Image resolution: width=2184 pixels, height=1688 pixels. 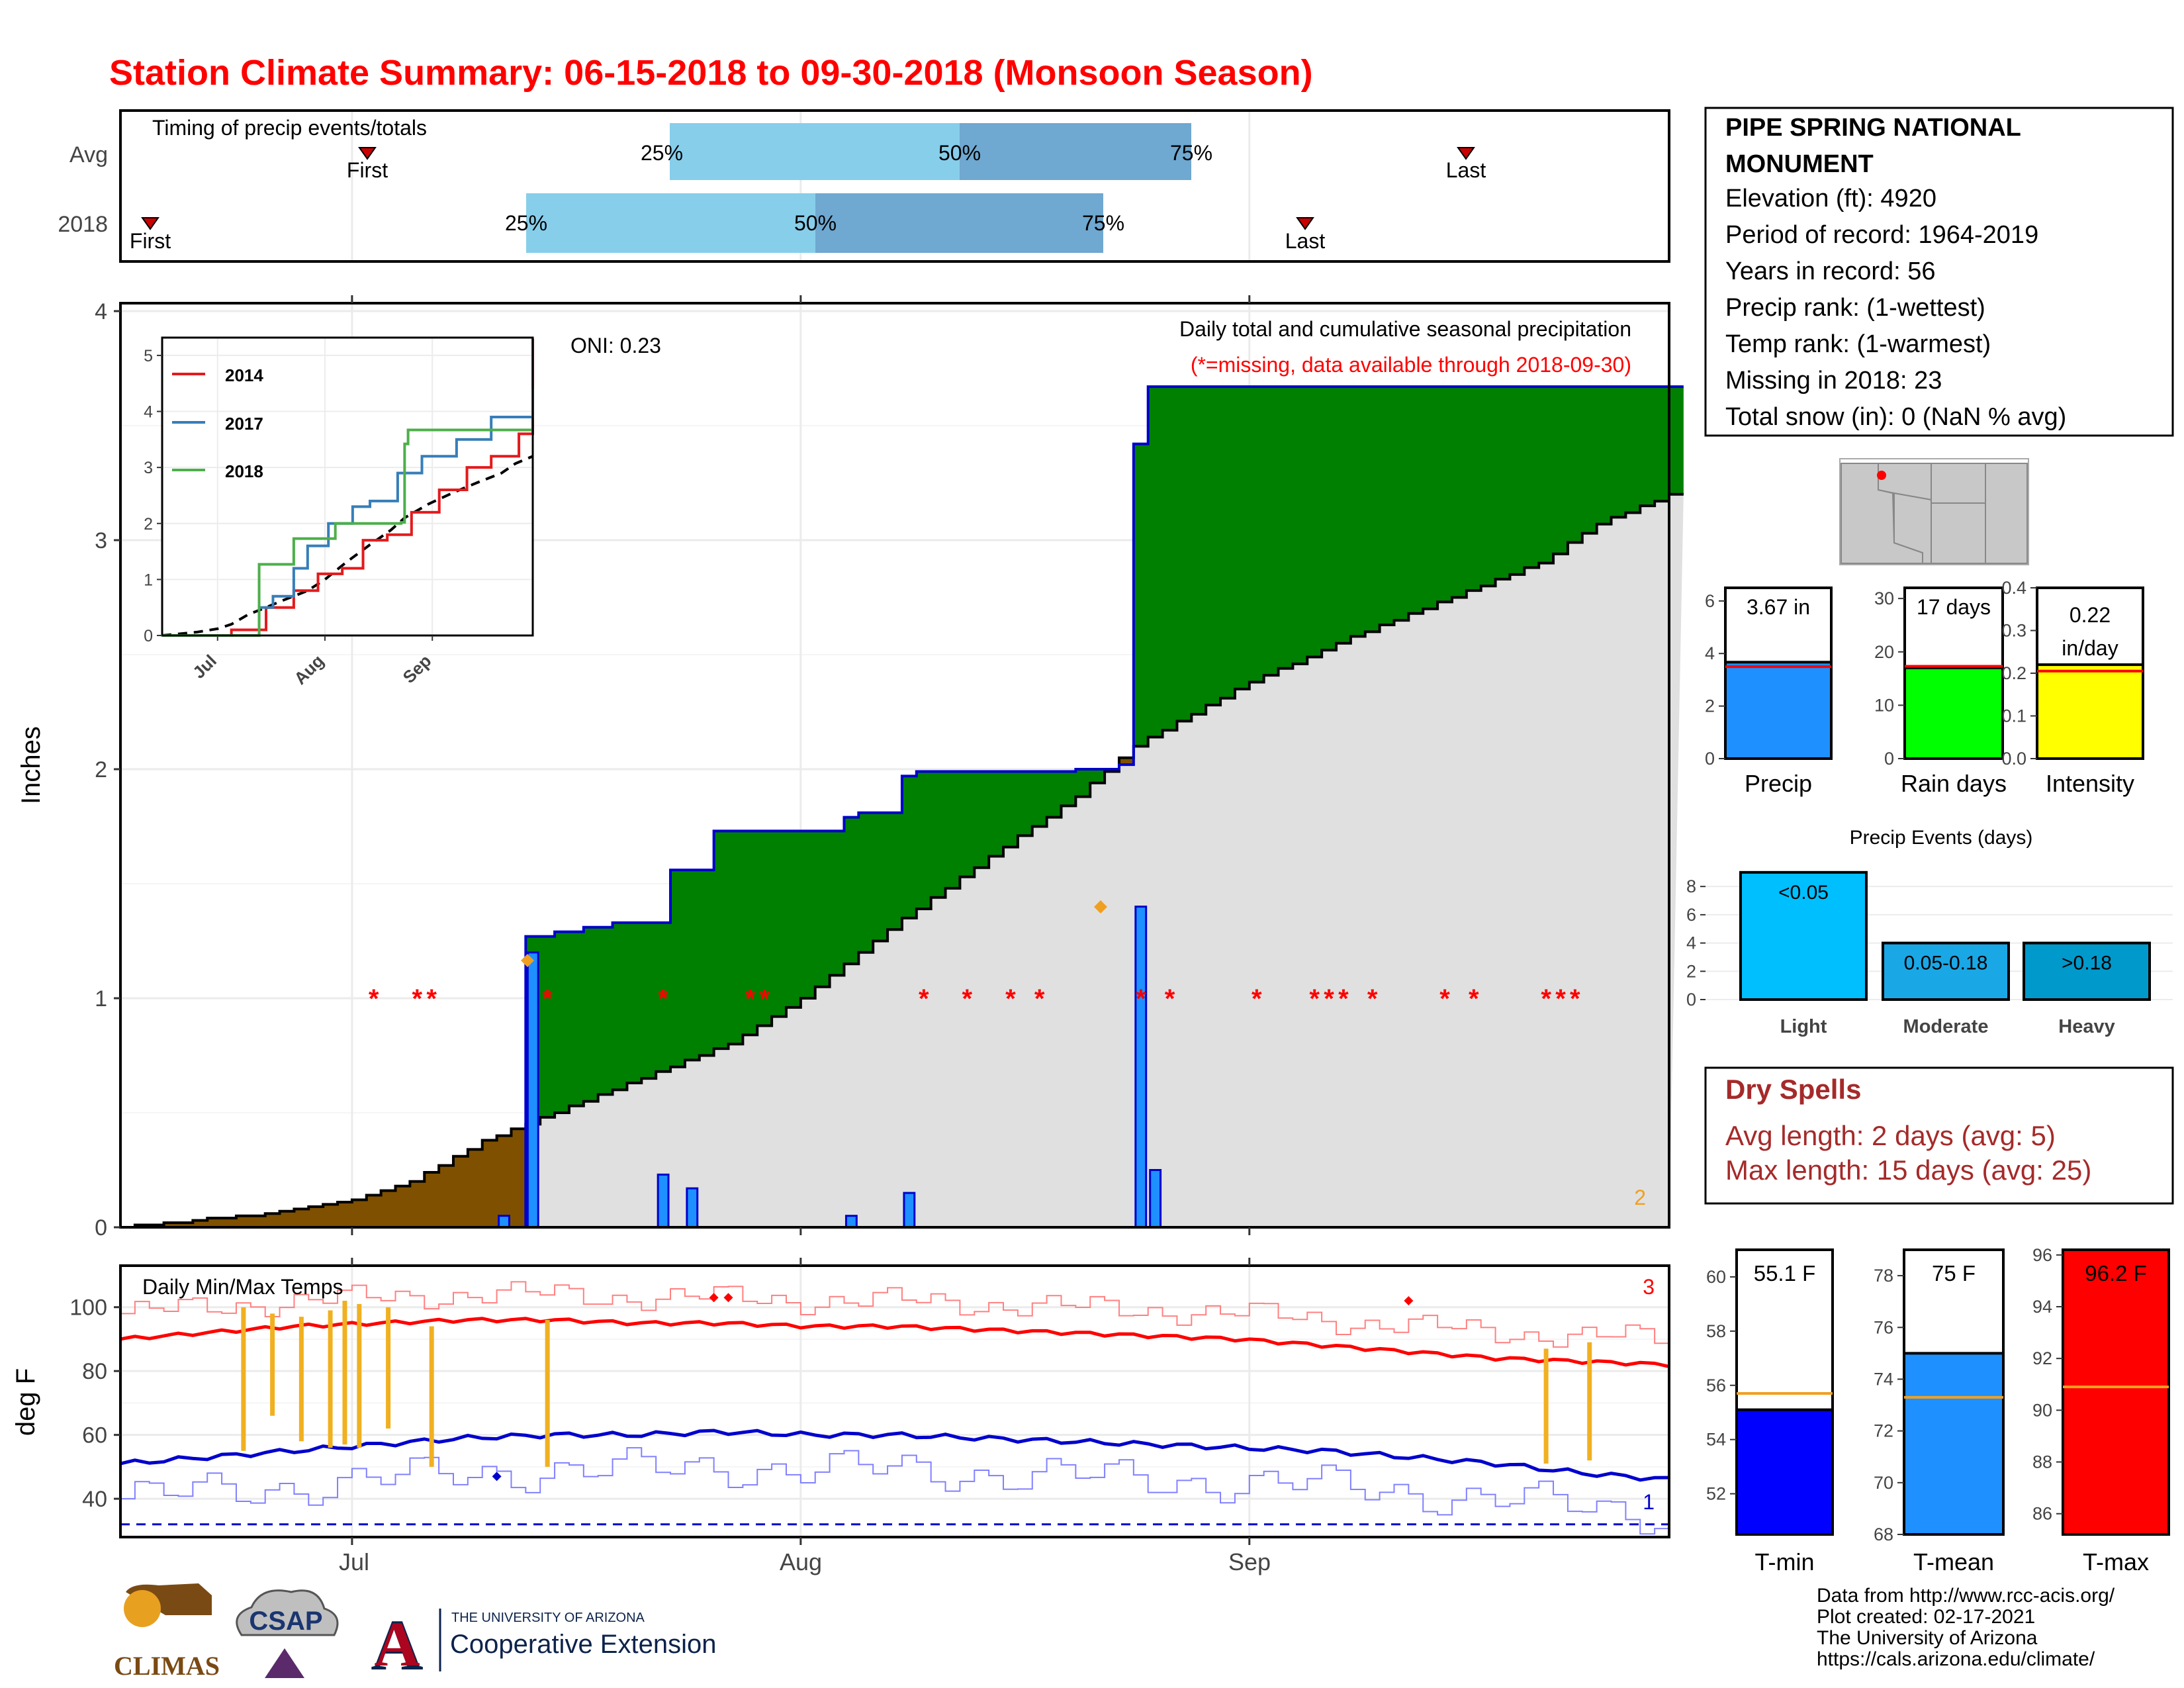 What do you see at coordinates (1305, 223) in the screenshot?
I see `2018-last-marker` at bounding box center [1305, 223].